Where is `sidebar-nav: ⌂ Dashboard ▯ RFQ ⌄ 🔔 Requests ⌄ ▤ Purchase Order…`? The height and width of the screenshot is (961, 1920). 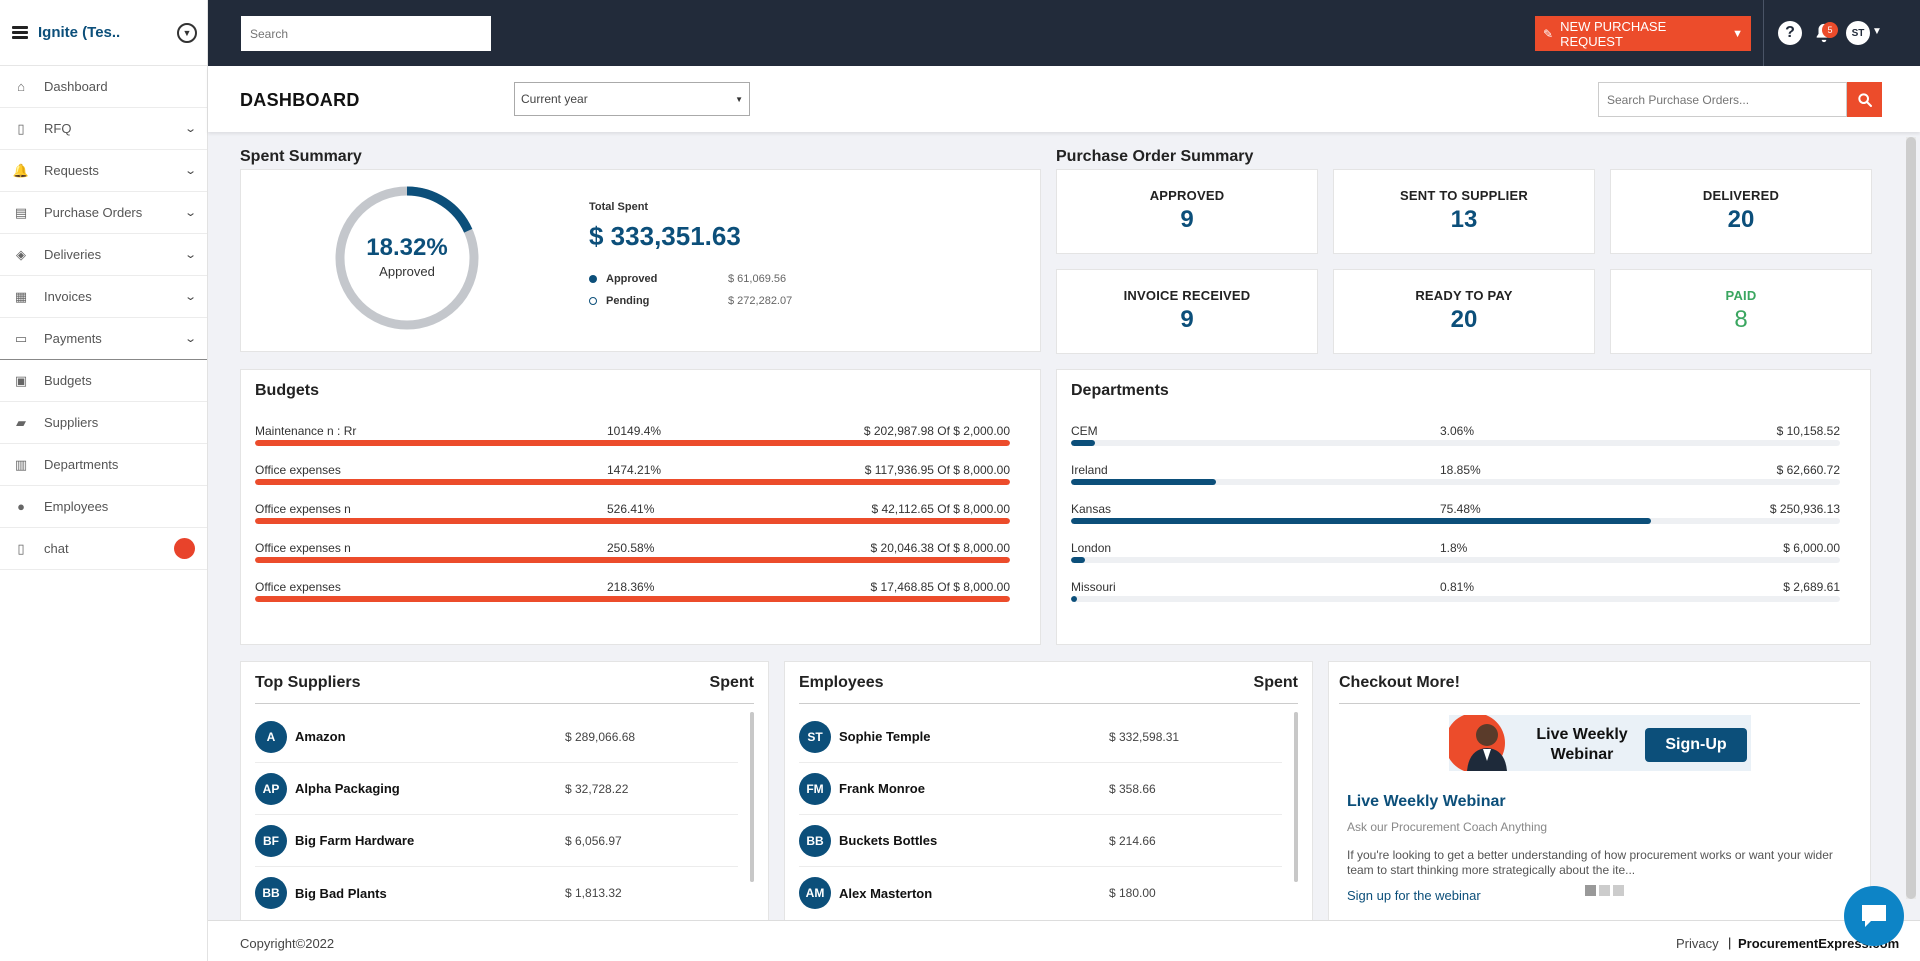
sidebar-nav: ⌂ Dashboard ▯ RFQ ⌄ 🔔 Requests ⌄ ▤ Purchase Order… is located at coordinates (103, 318).